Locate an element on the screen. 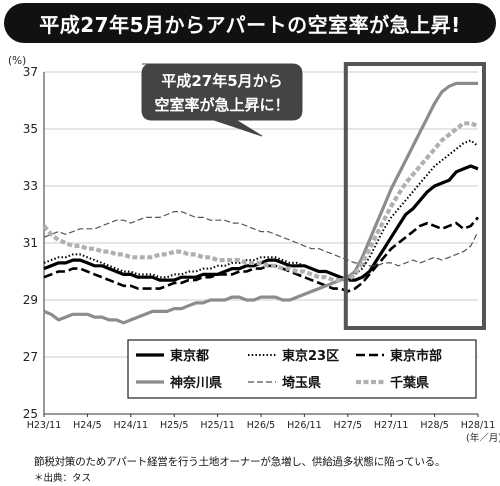 Image resolution: width=500 pixels, height=486 pixels. source-note: ＊出典：タス is located at coordinates (63, 478).